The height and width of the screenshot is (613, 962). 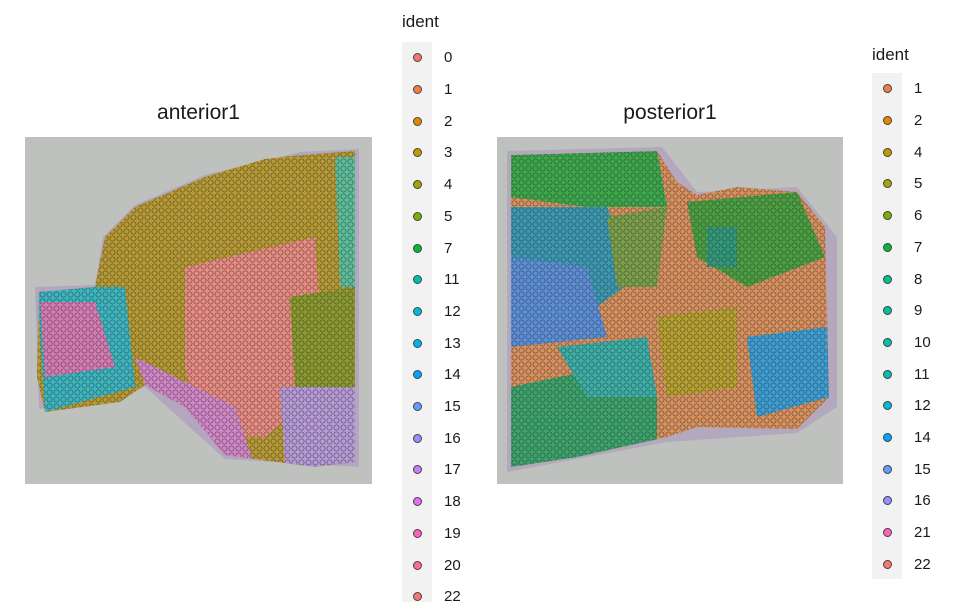 I want to click on posterior-legend-title: ident, so click(x=890, y=54).